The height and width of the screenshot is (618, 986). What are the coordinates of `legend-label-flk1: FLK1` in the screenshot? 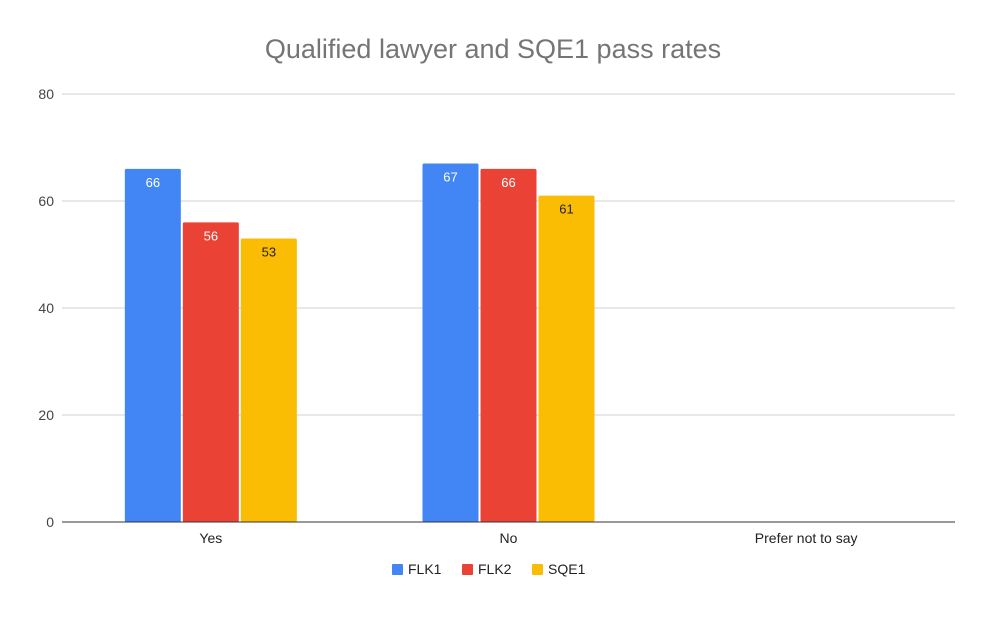 It's located at (425, 569).